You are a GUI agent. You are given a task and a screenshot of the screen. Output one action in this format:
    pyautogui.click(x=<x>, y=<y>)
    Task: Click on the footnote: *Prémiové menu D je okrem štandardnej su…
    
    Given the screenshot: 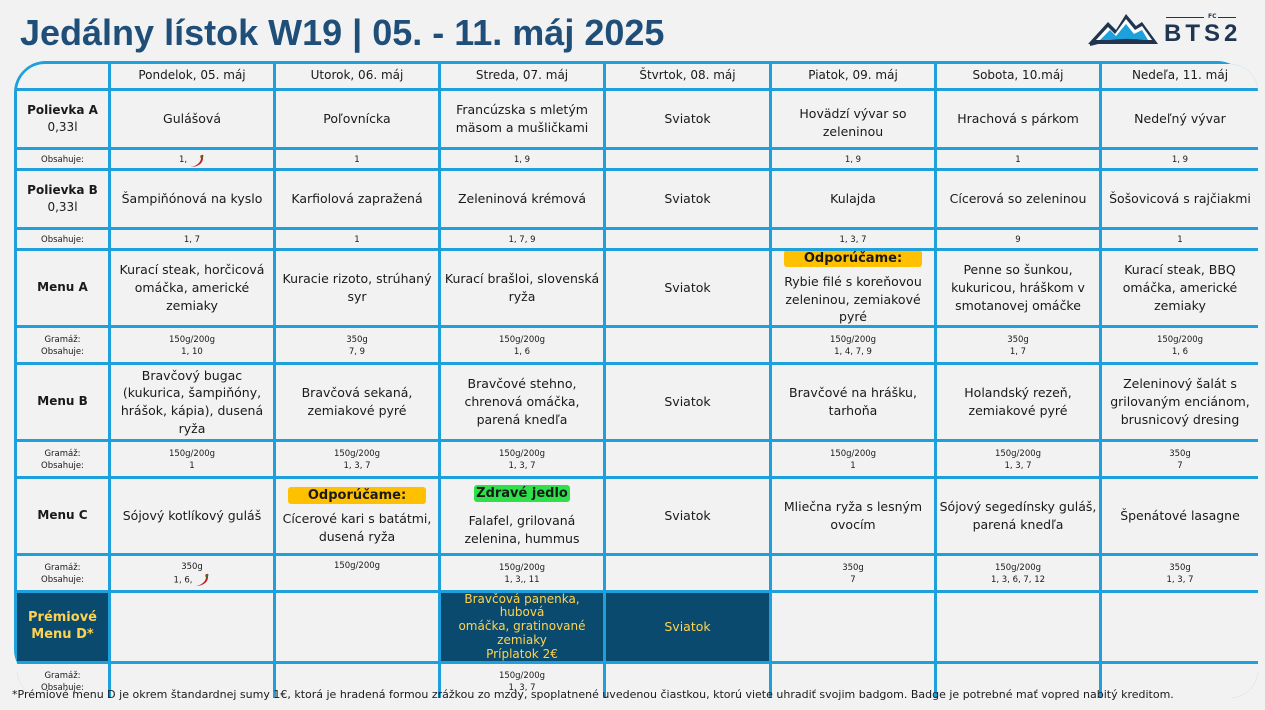 What is the action you would take?
    pyautogui.click(x=593, y=694)
    